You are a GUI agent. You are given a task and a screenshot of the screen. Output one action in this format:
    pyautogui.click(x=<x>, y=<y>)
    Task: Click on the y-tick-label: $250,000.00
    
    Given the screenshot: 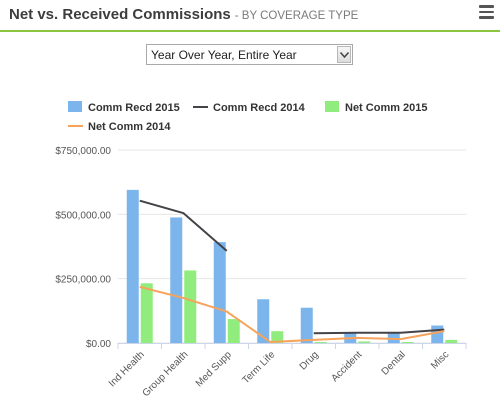 What is the action you would take?
    pyautogui.click(x=83, y=280)
    